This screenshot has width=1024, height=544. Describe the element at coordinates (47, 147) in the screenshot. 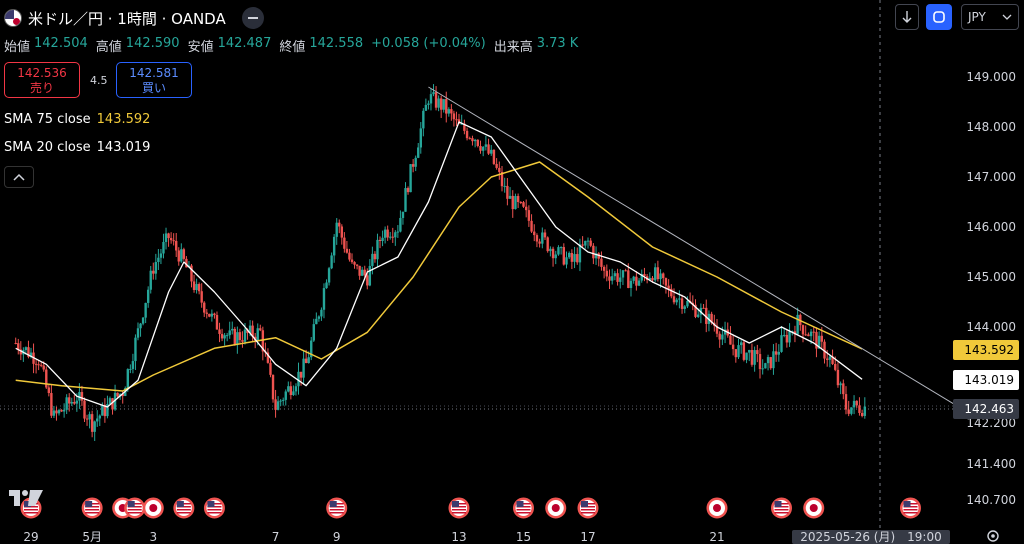

I see `sma20-label: SMA 20 close` at that location.